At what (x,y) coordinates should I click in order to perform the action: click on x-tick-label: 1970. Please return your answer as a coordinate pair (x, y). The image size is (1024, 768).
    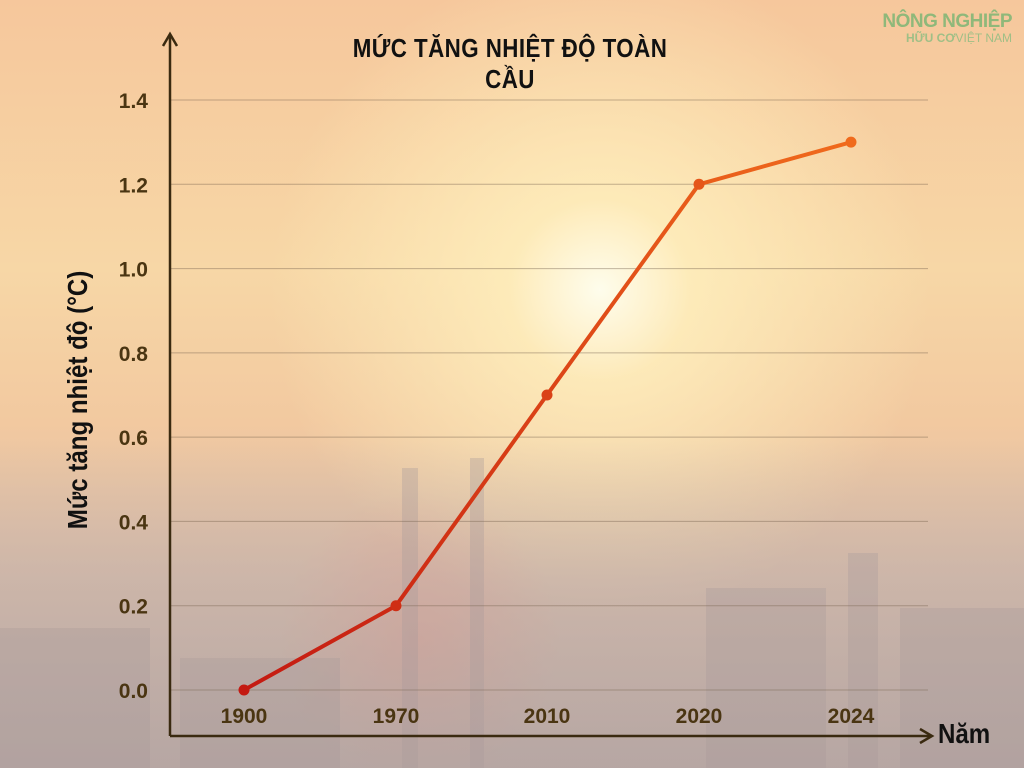
    Looking at the image, I should click on (396, 716).